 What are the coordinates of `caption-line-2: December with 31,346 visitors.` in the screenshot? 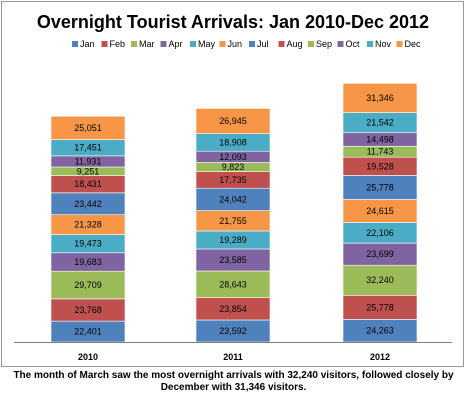 It's located at (233, 387).